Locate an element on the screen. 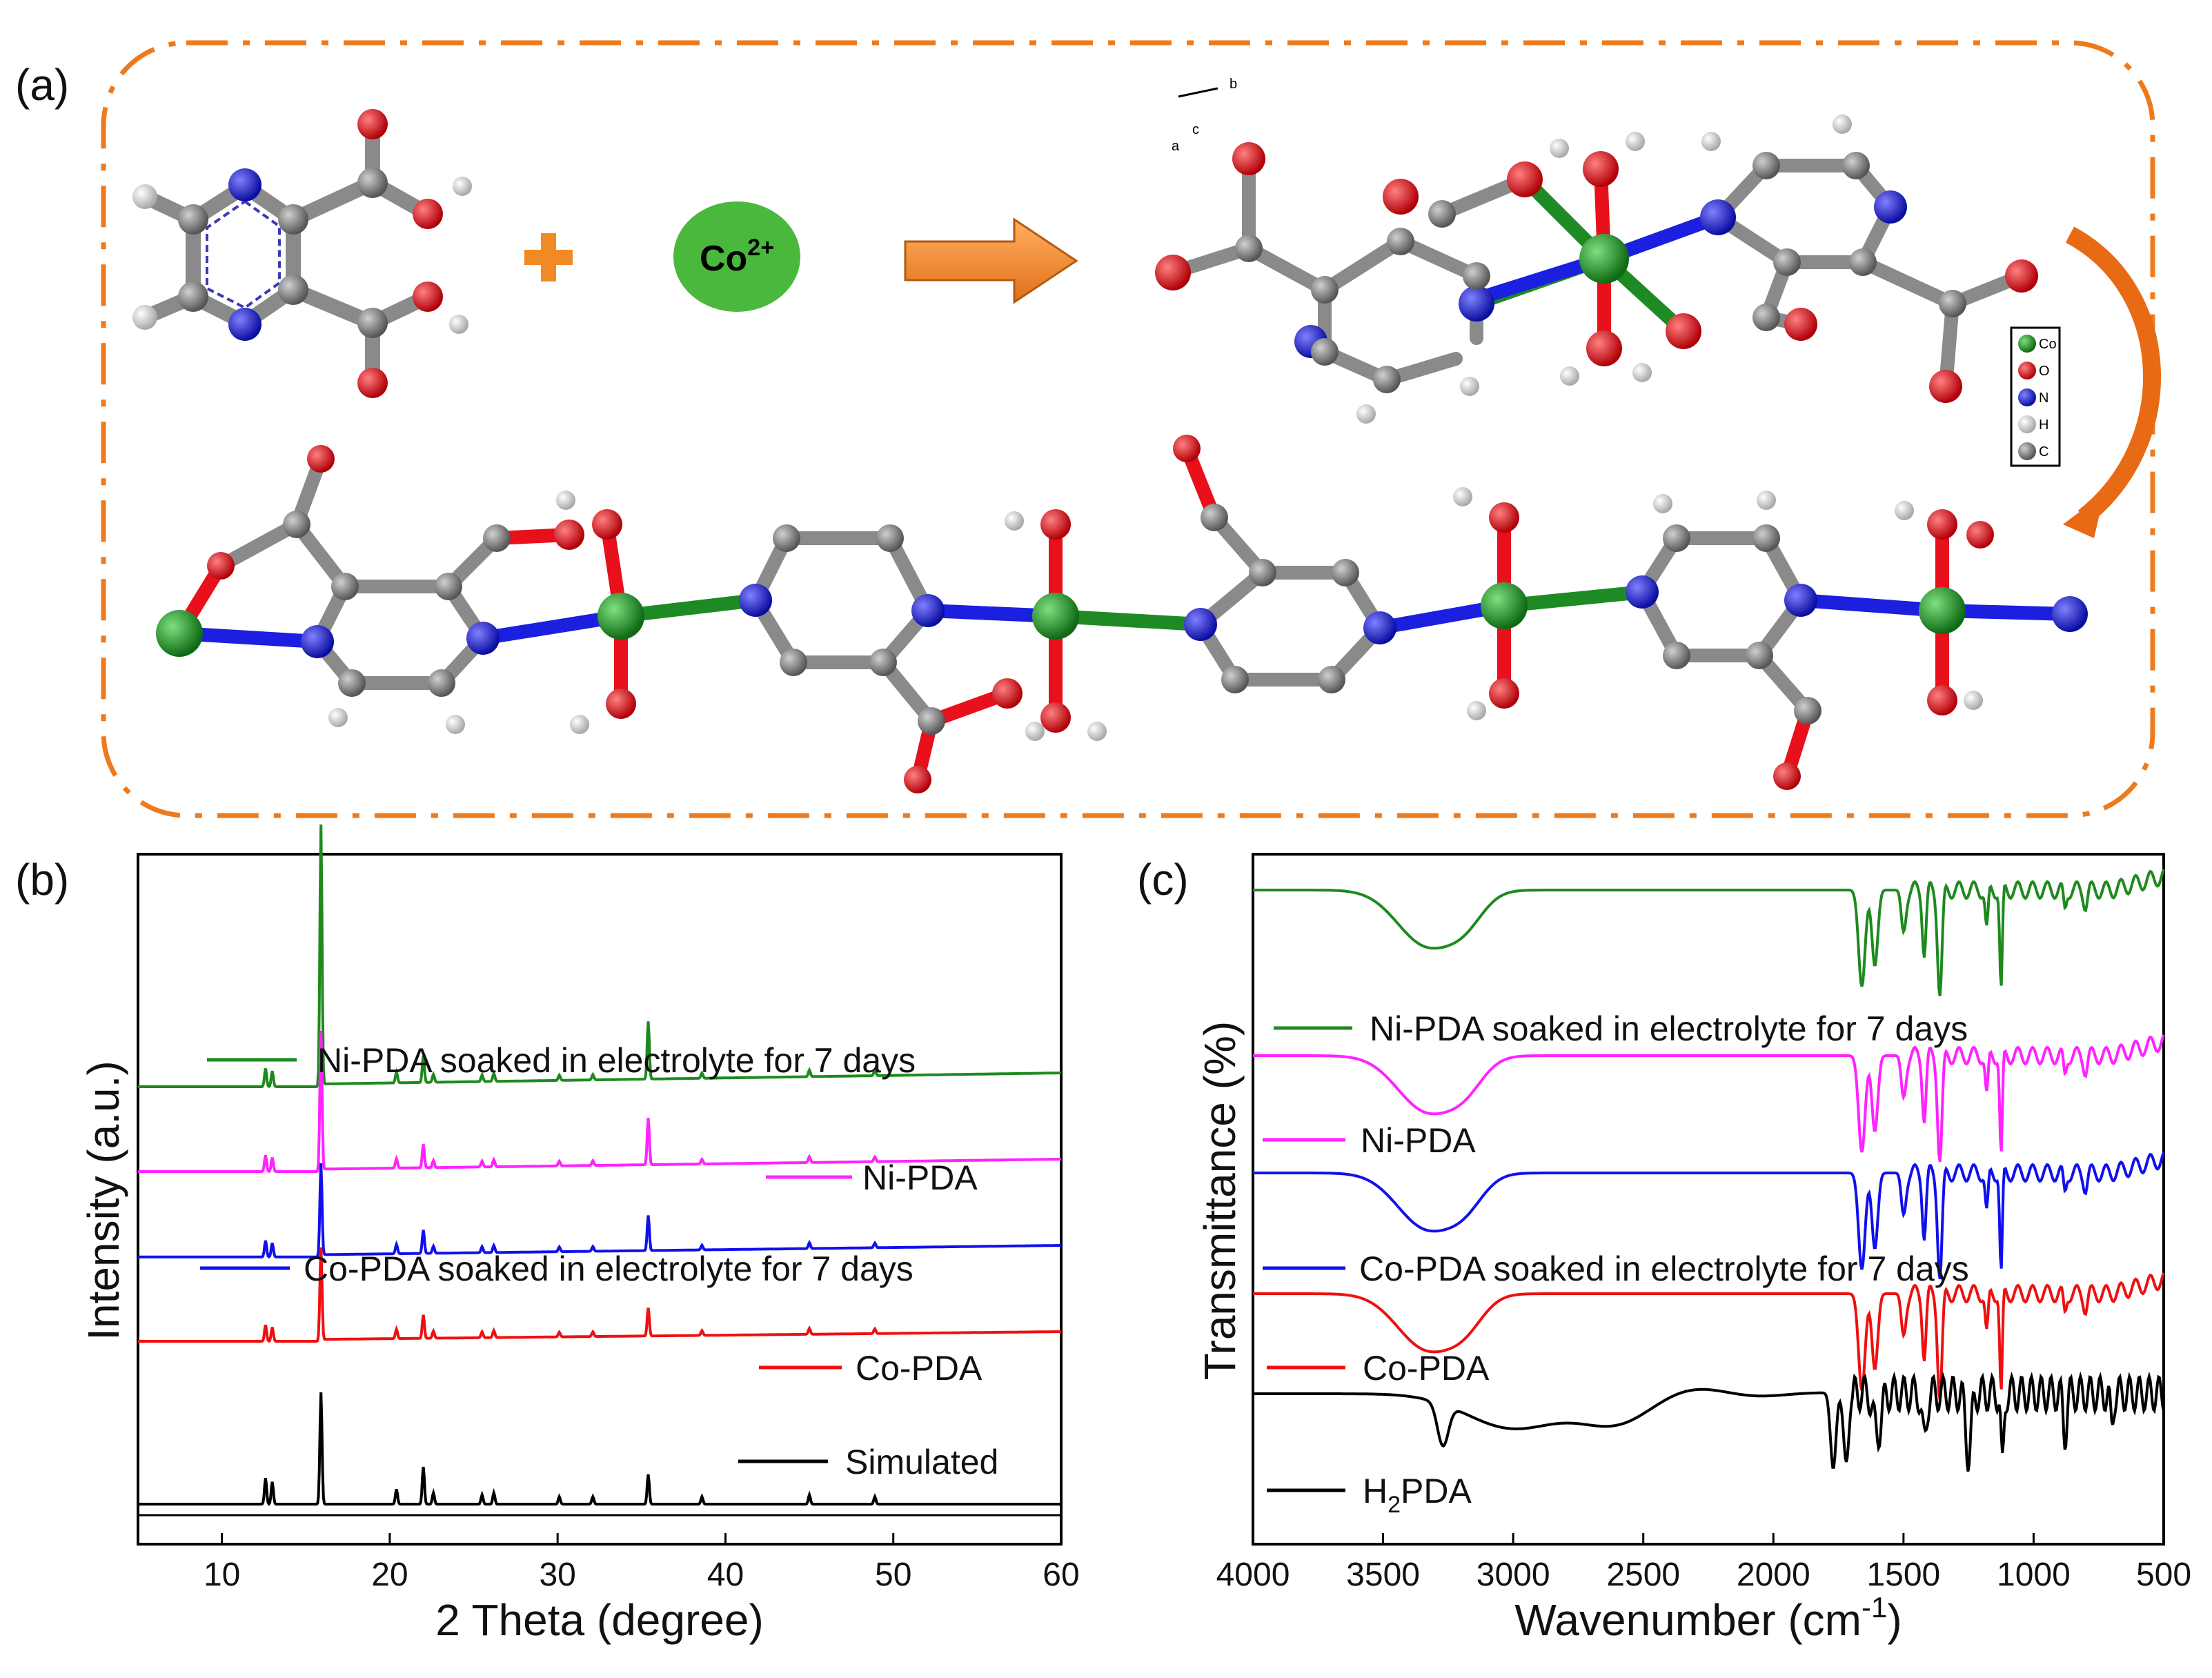  ion-symbol: Co is located at coordinates (724, 259).